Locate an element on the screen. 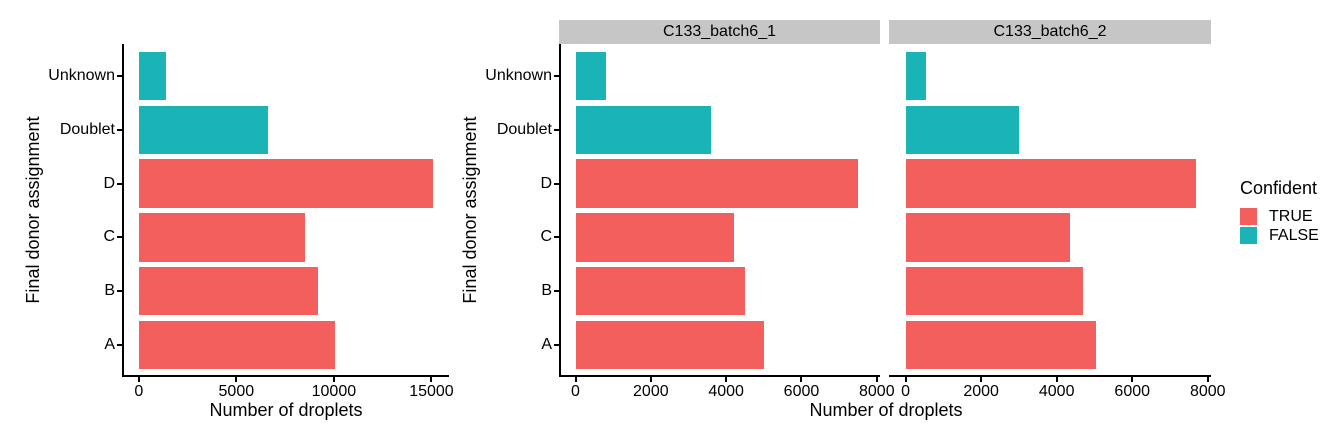  legend-swatch-true is located at coordinates (1248, 216).